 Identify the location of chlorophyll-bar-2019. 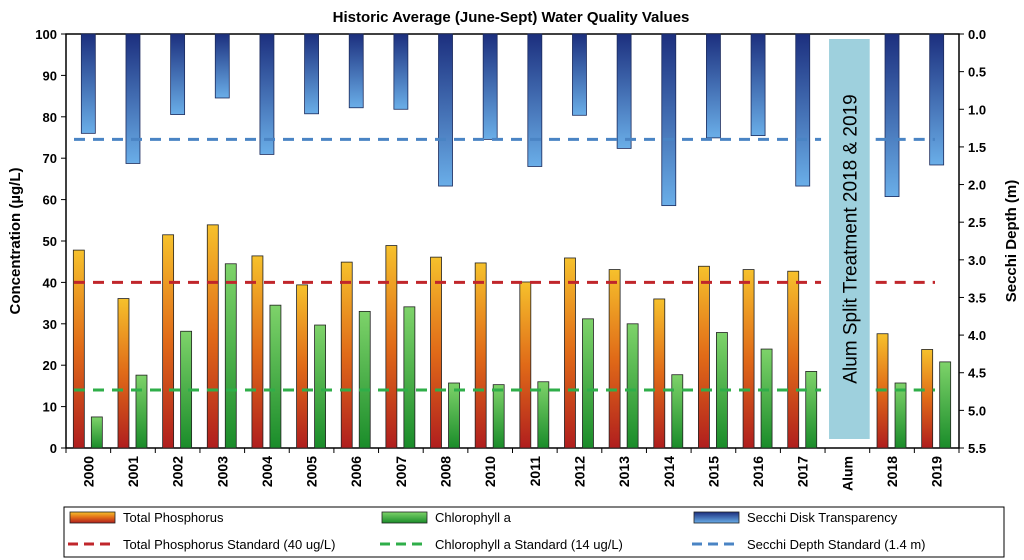
(945, 405).